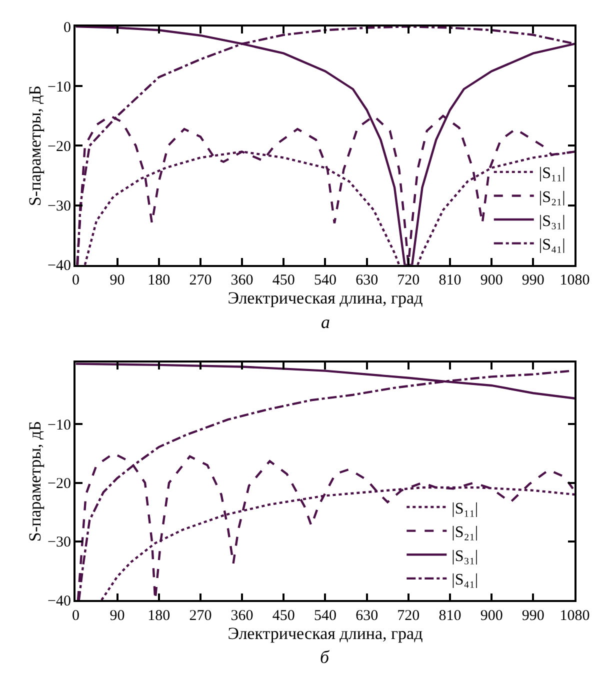  I want to click on y-tick-label: 0, so click(67, 28).